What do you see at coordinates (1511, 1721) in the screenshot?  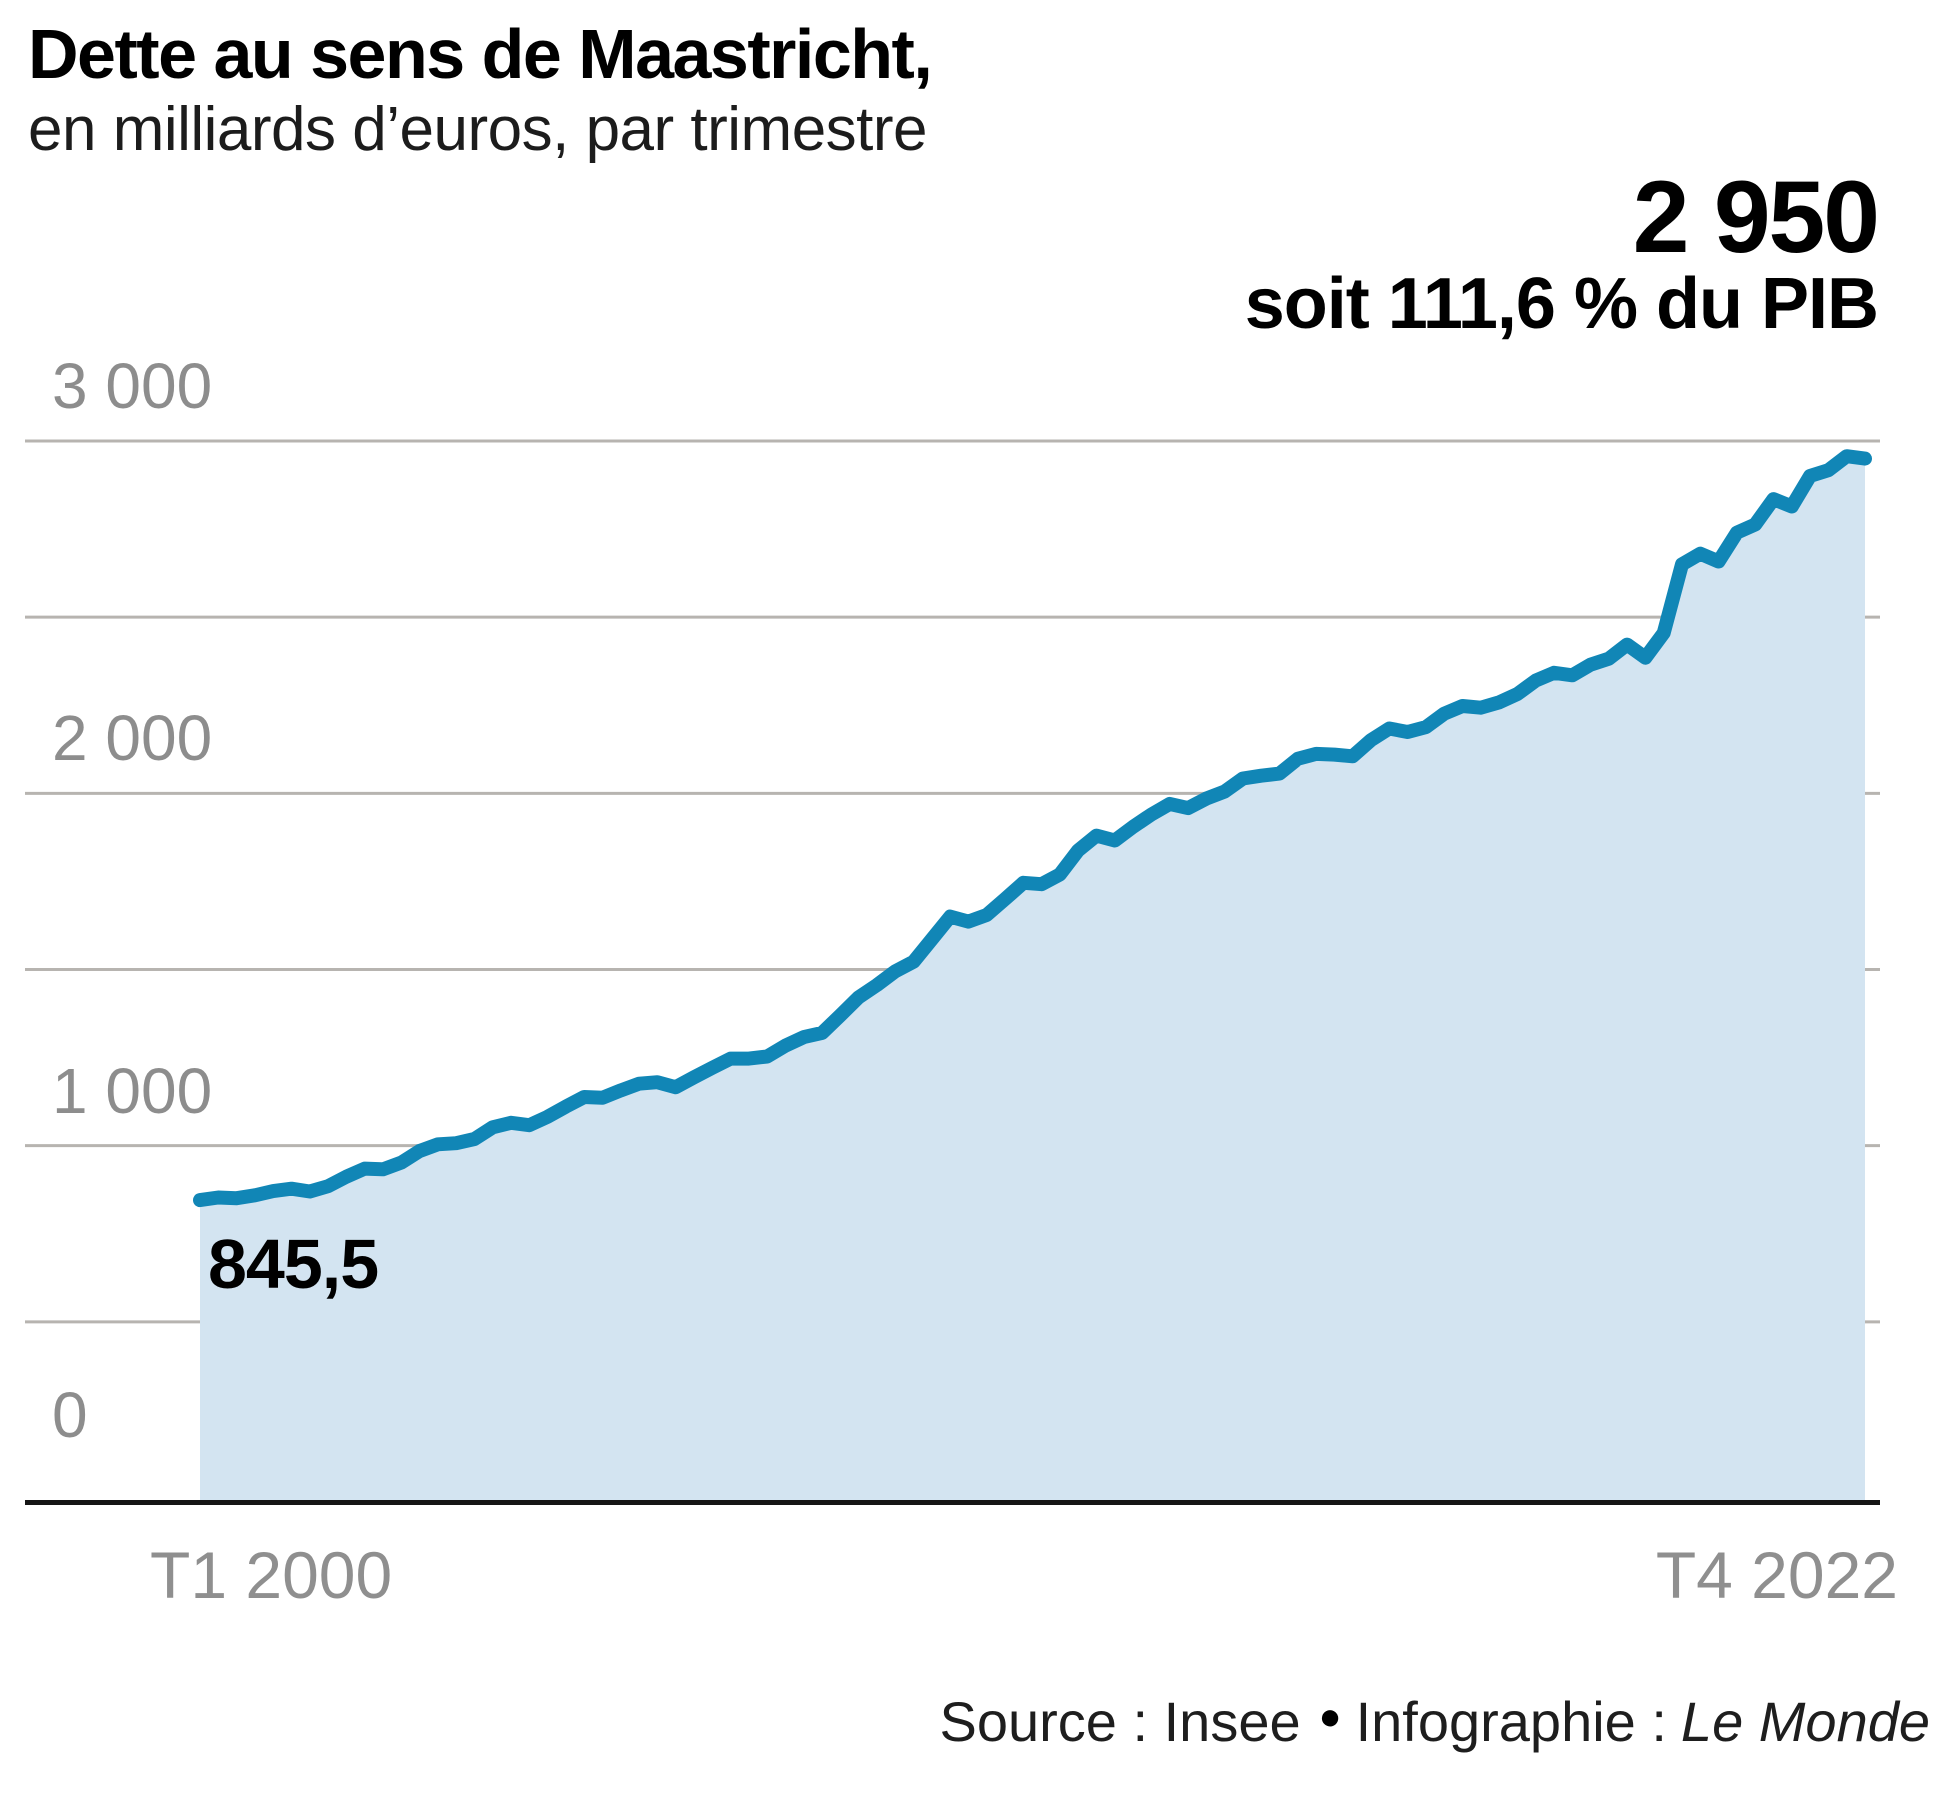 I see `credit-label: Infographie :` at bounding box center [1511, 1721].